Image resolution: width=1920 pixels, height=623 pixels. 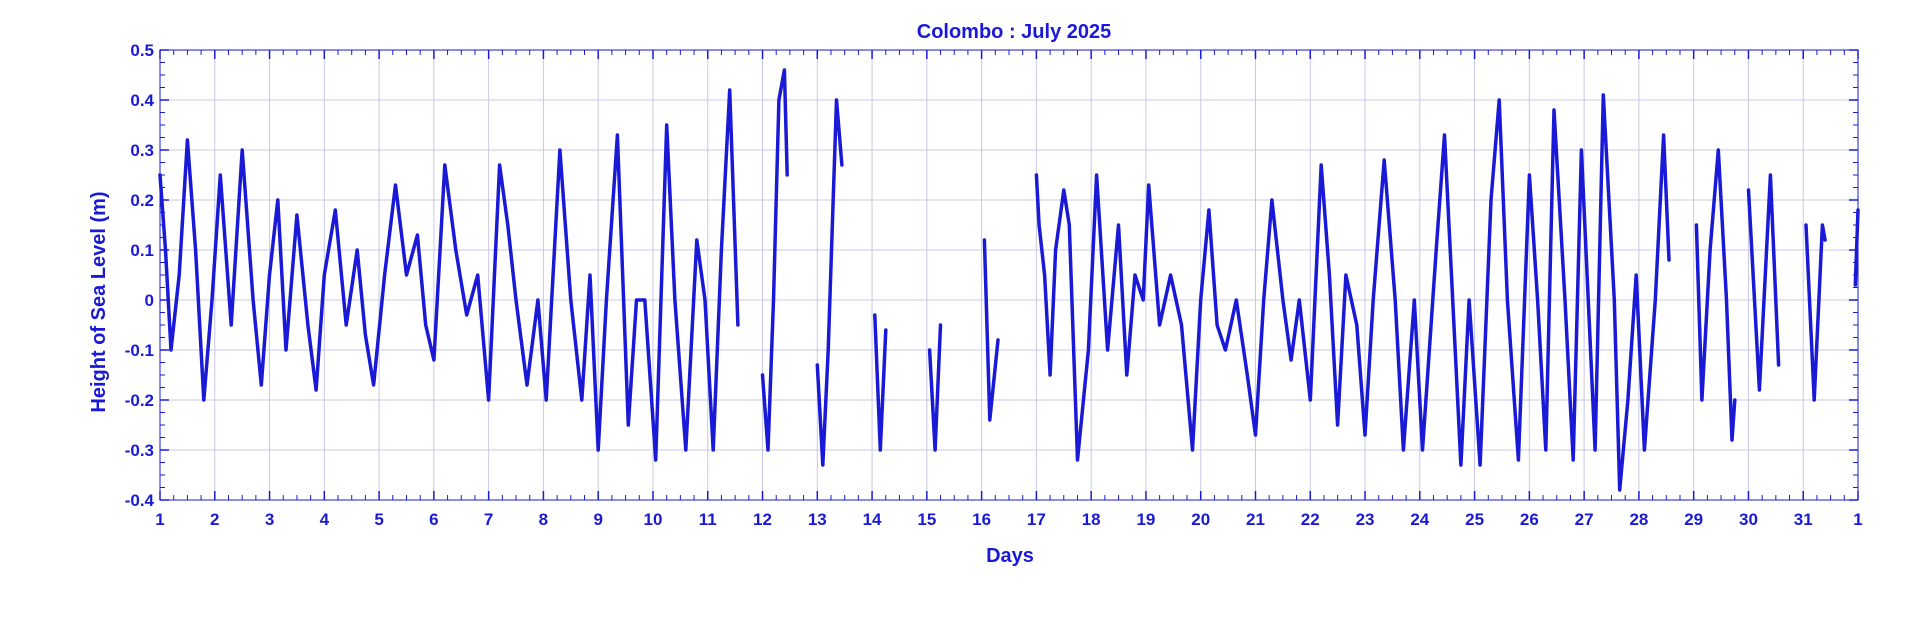 What do you see at coordinates (214, 519) in the screenshot?
I see `x-tick-label: 2` at bounding box center [214, 519].